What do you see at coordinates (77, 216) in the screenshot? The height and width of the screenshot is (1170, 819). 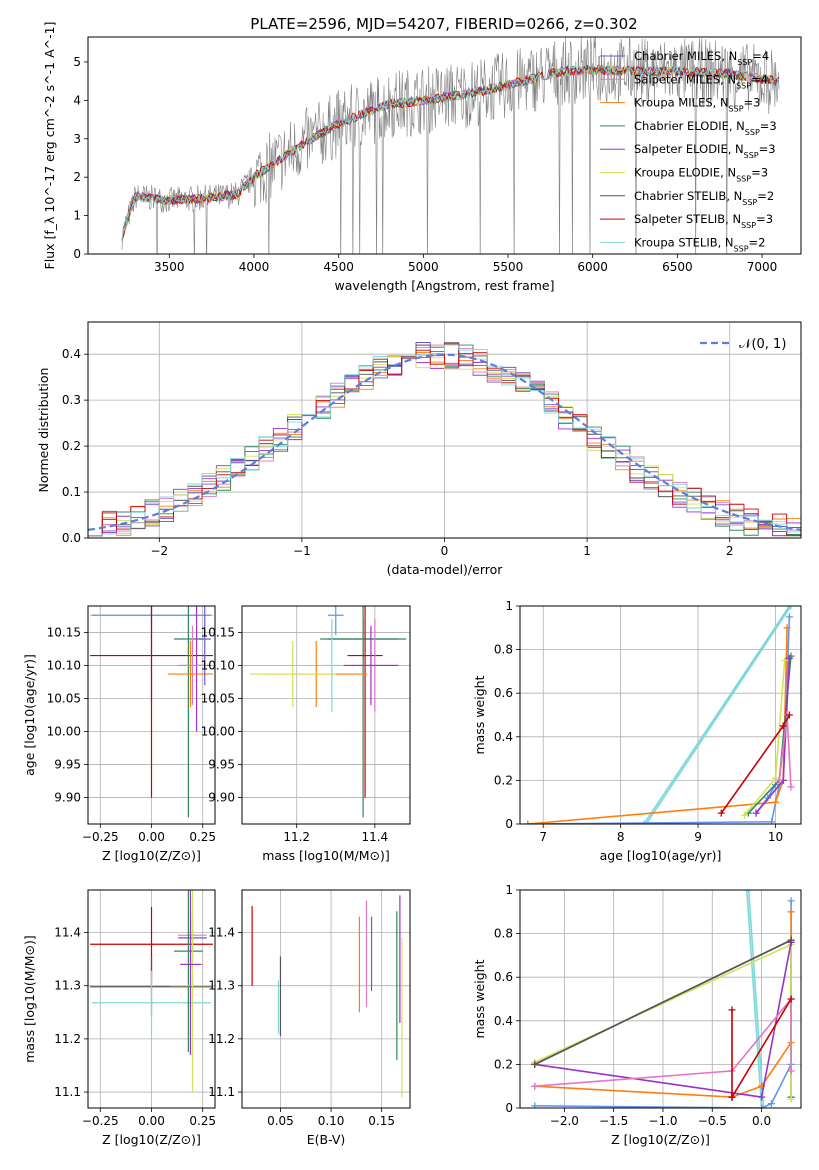 I see `y-tick-label-1: 1` at bounding box center [77, 216].